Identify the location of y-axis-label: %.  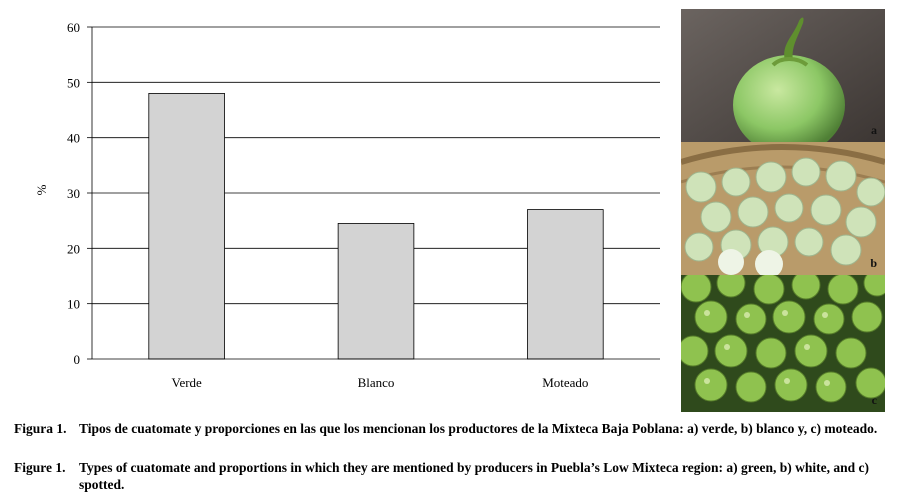
(41, 189).